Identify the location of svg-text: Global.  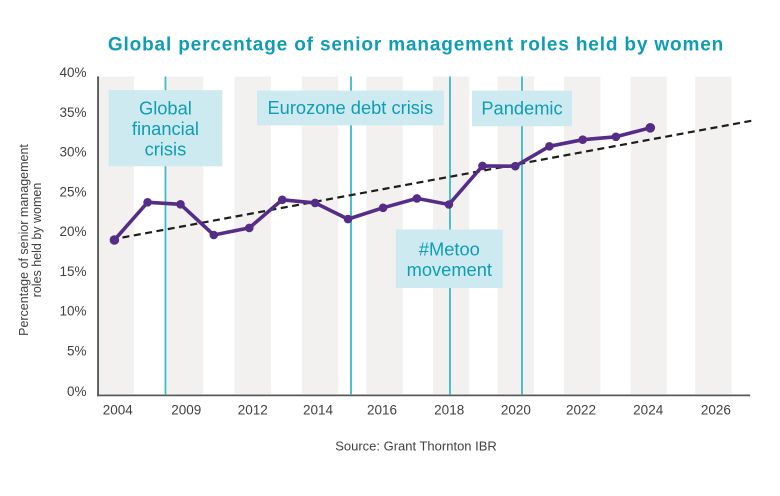
(165, 107).